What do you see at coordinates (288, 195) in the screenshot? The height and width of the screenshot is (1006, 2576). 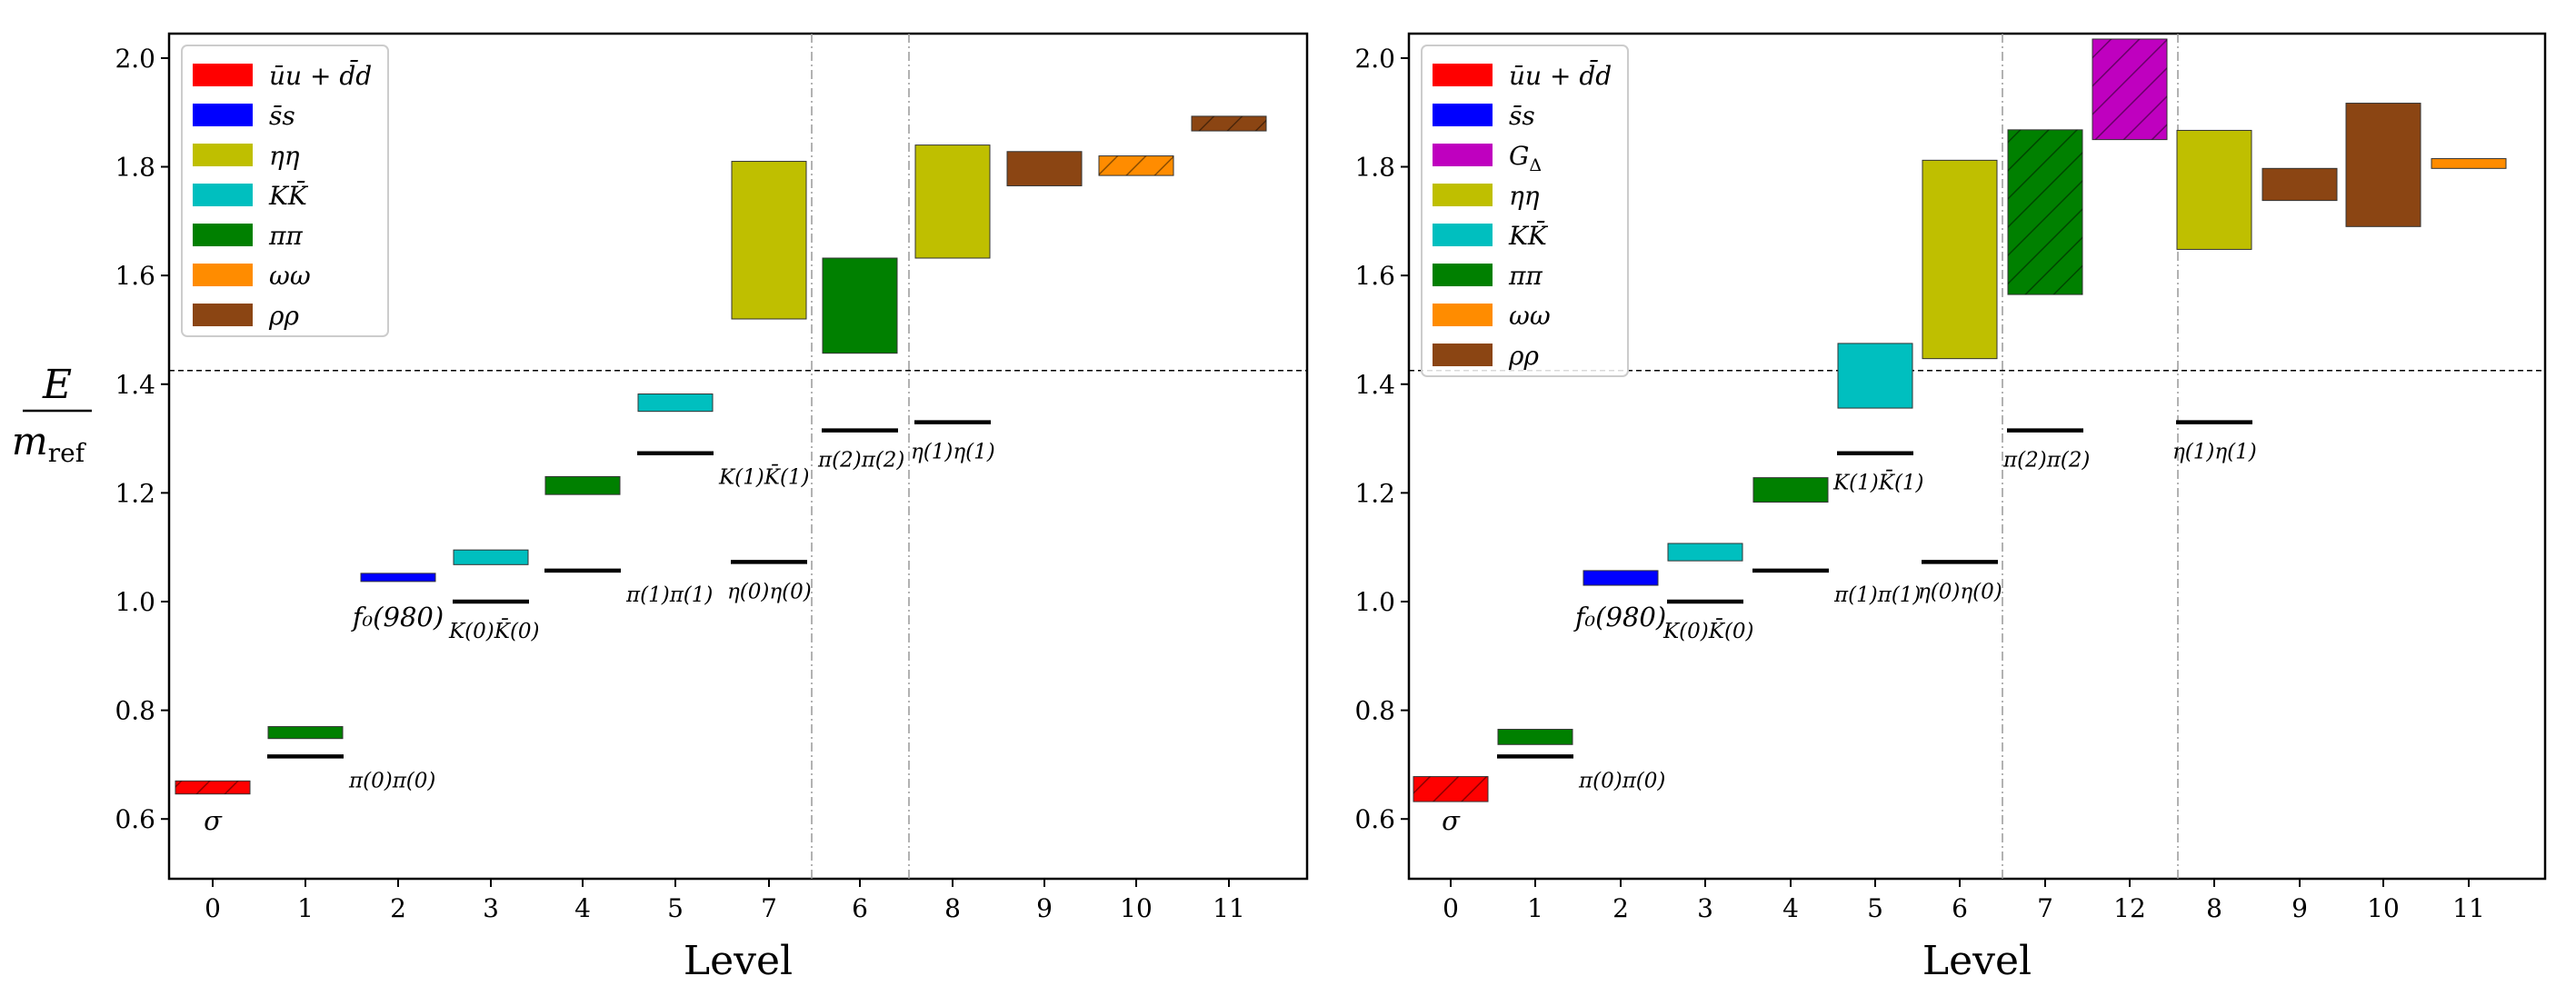 I see `left-legend-label-3: KK̄` at bounding box center [288, 195].